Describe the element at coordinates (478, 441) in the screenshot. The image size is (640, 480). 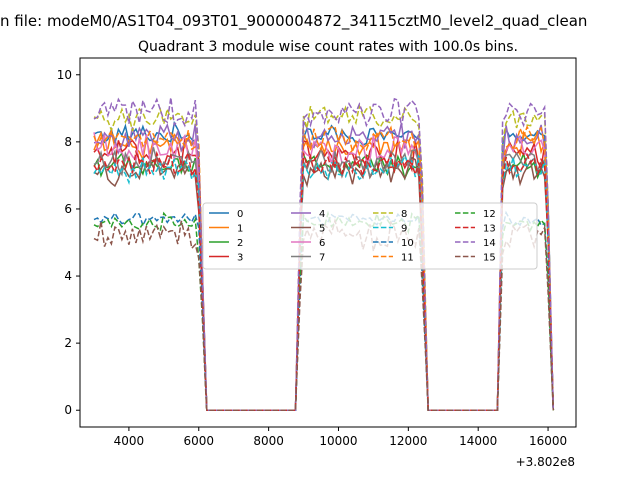
I see `x-tick-label: 14000` at that location.